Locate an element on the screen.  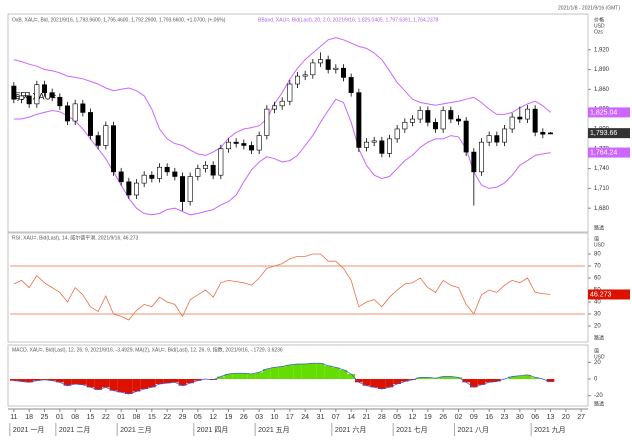
x-tick-label: 22 is located at coordinates (167, 417).